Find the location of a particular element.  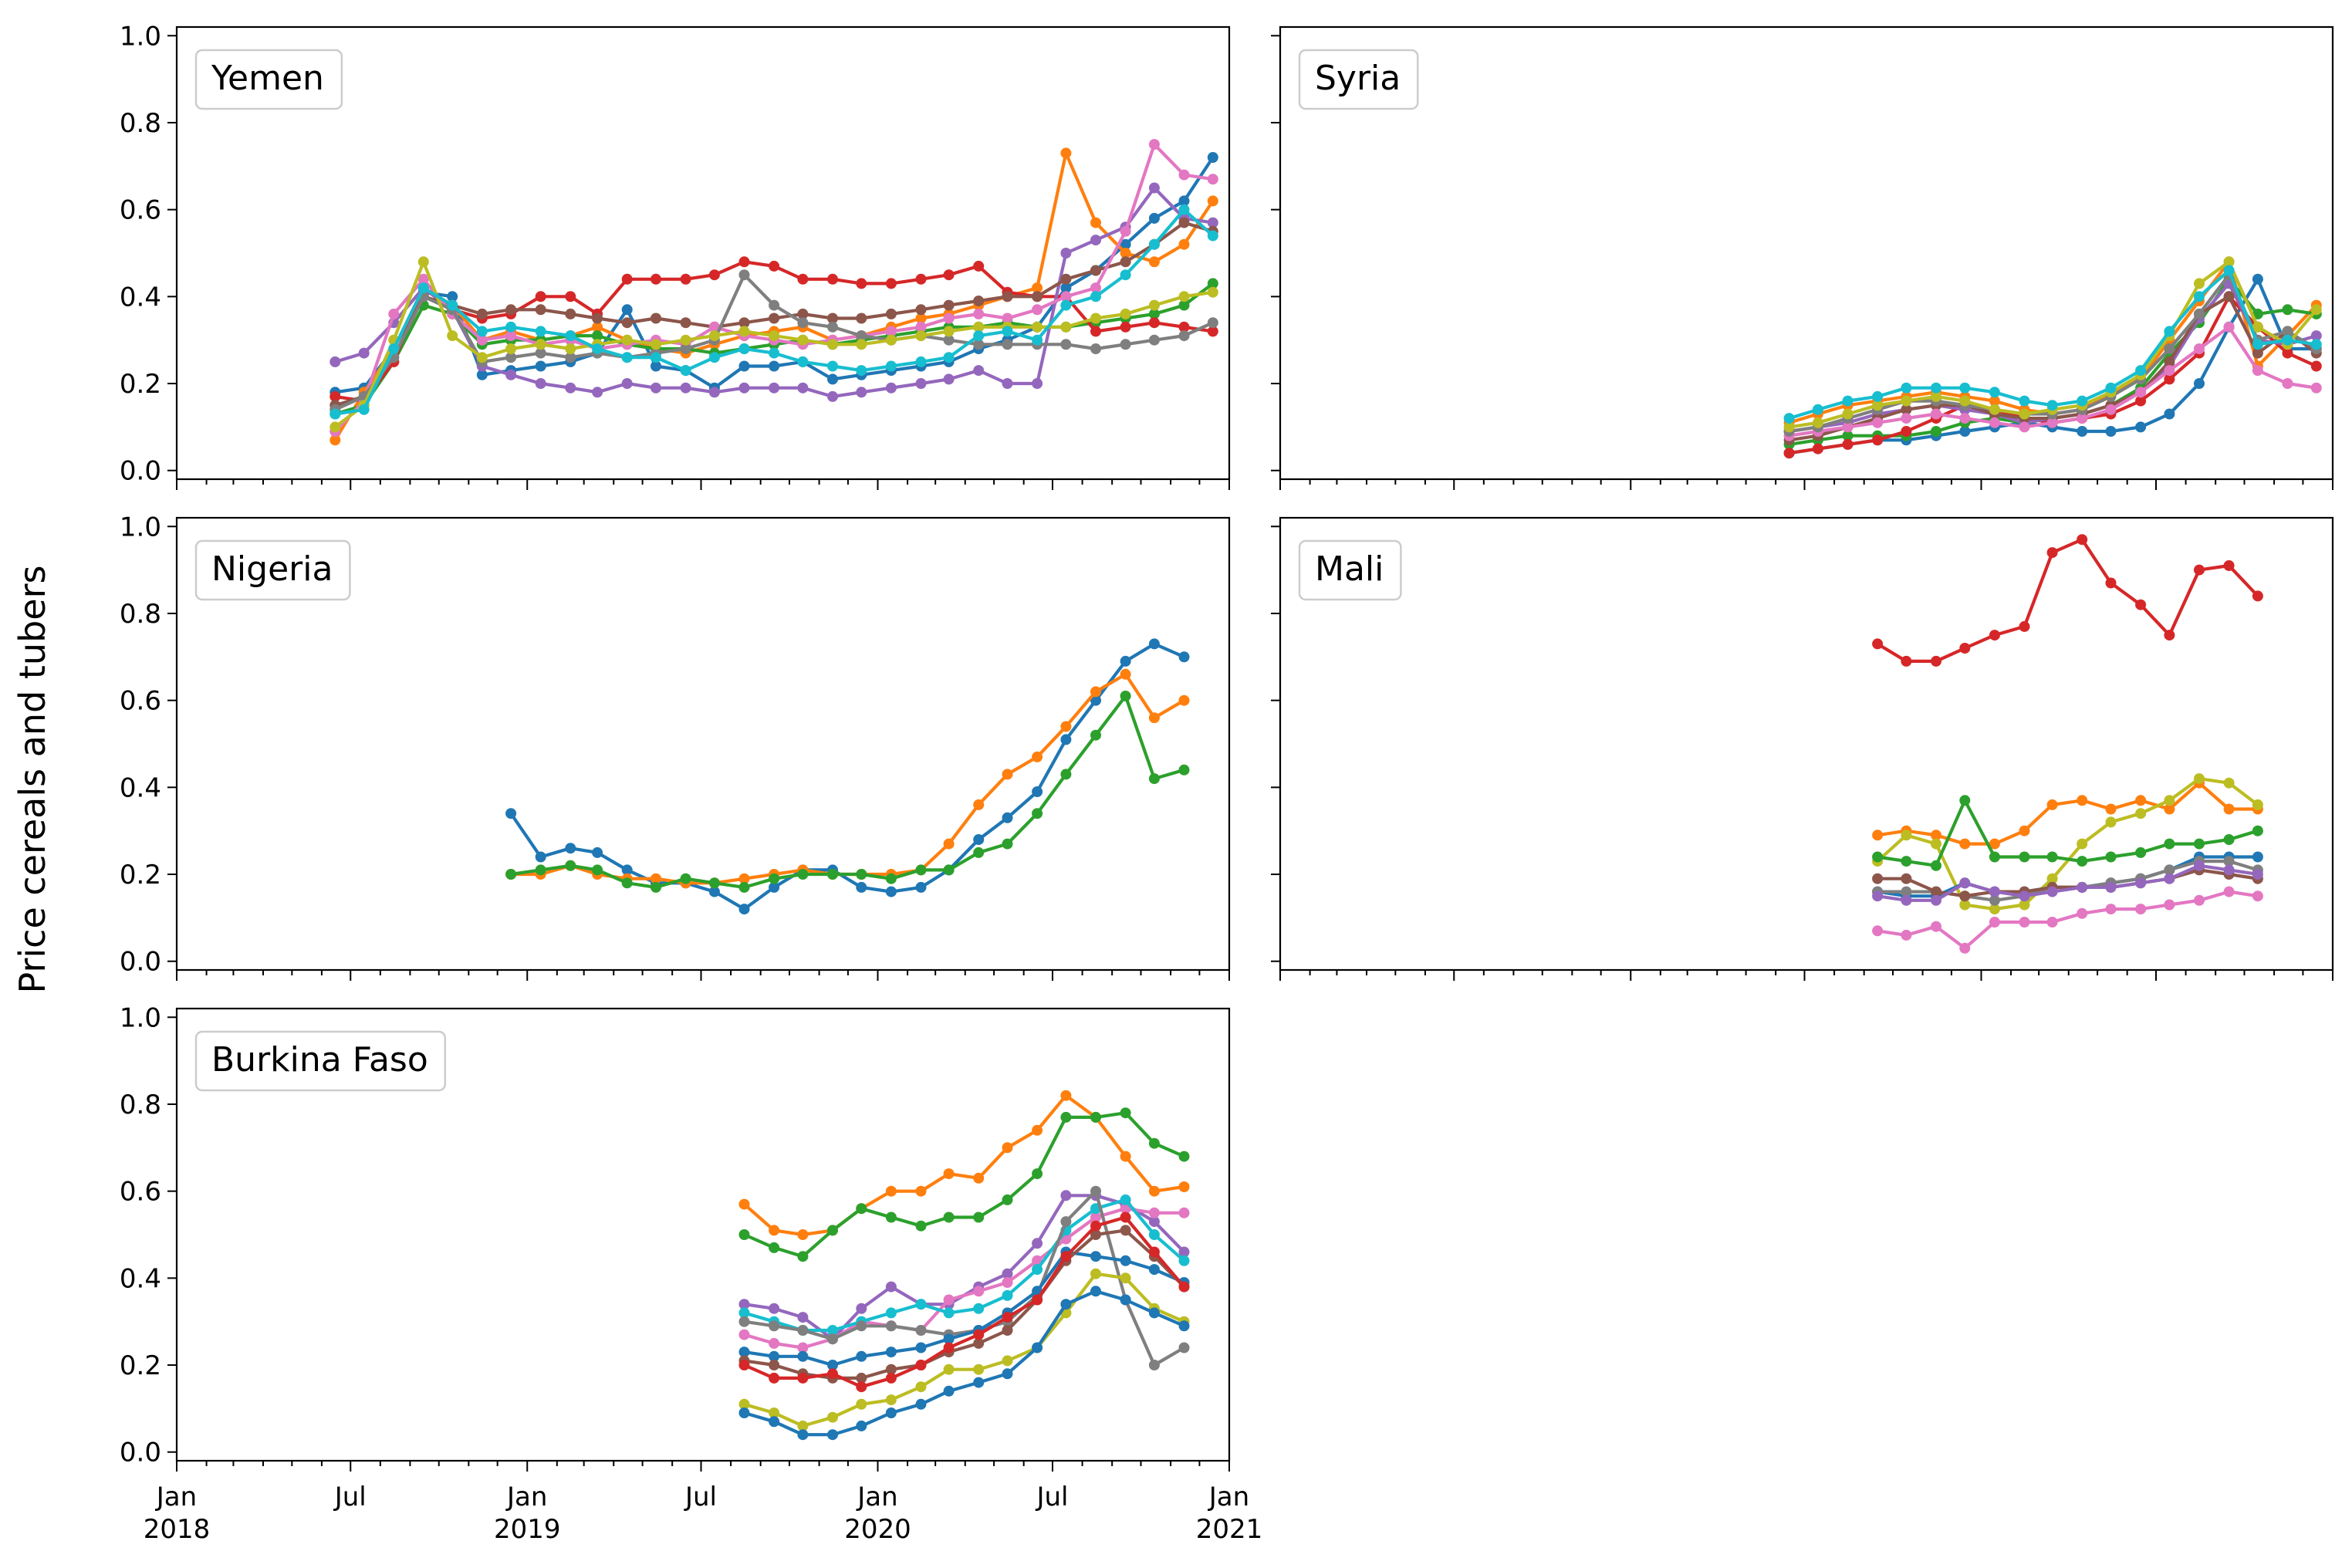

panel-title: Nigeria is located at coordinates (272, 569).